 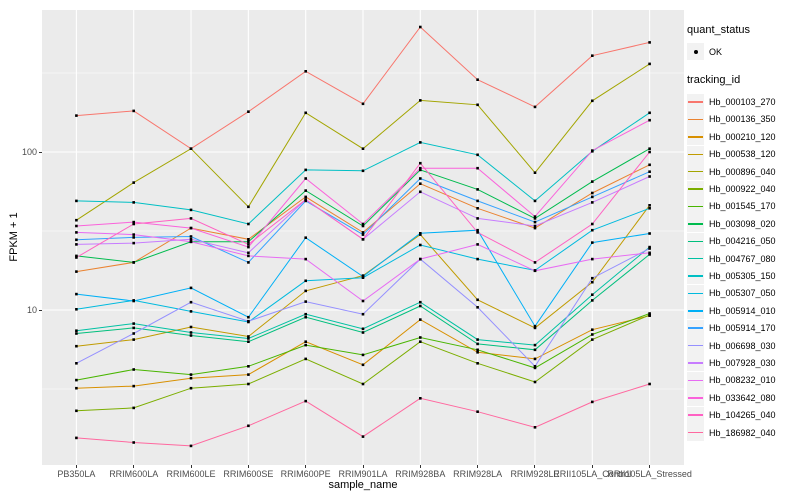 I want to click on x-tick-label-RRIM600LE: RRIM600LE, so click(x=191, y=474).